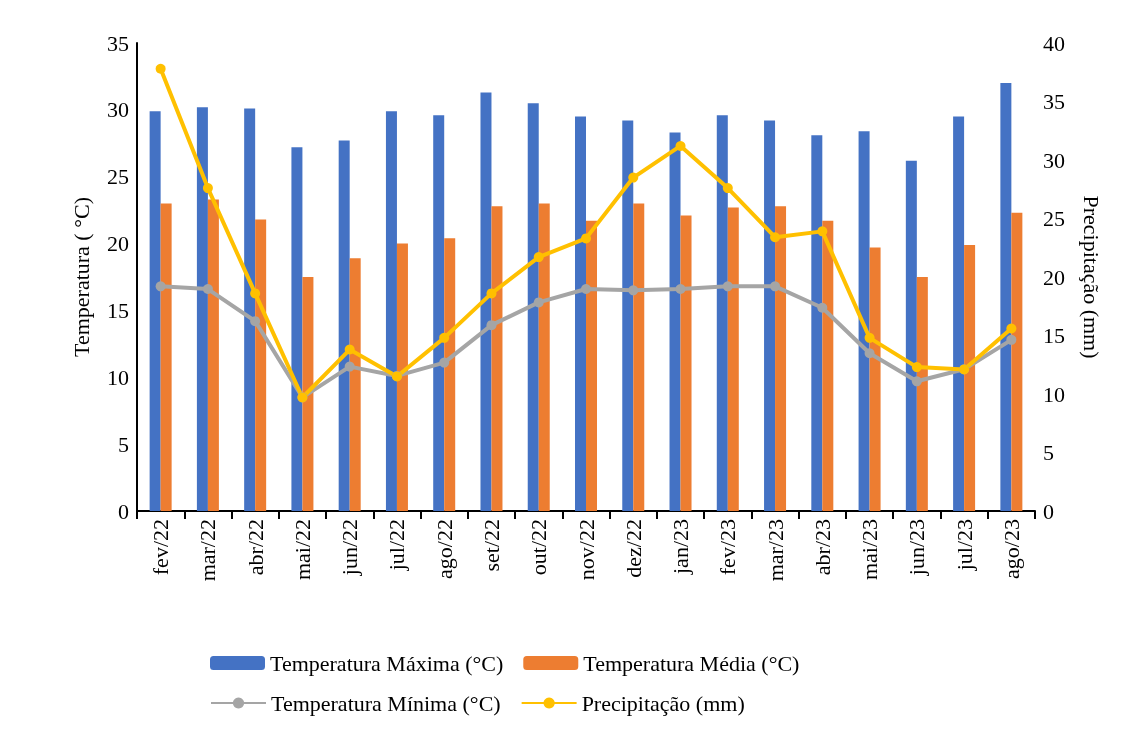 This screenshot has width=1145, height=729. Describe the element at coordinates (118, 310) in the screenshot. I see `y-tick-label: 15` at that location.